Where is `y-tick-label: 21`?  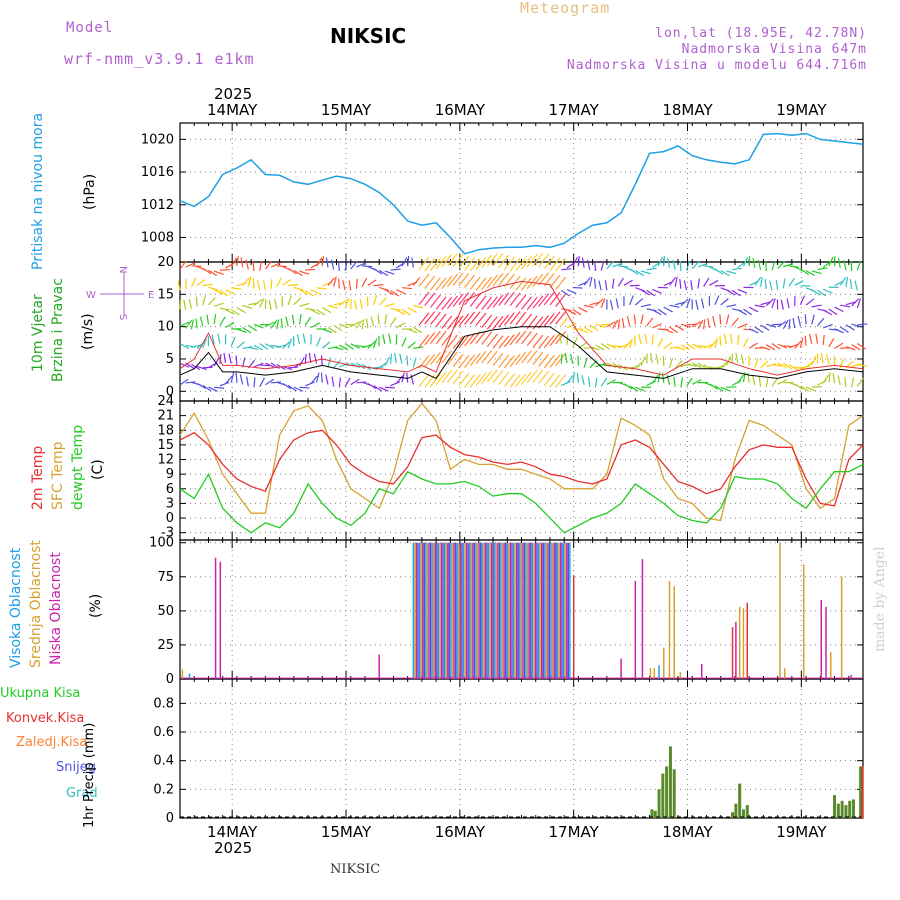 y-tick-label: 21 is located at coordinates (165, 416).